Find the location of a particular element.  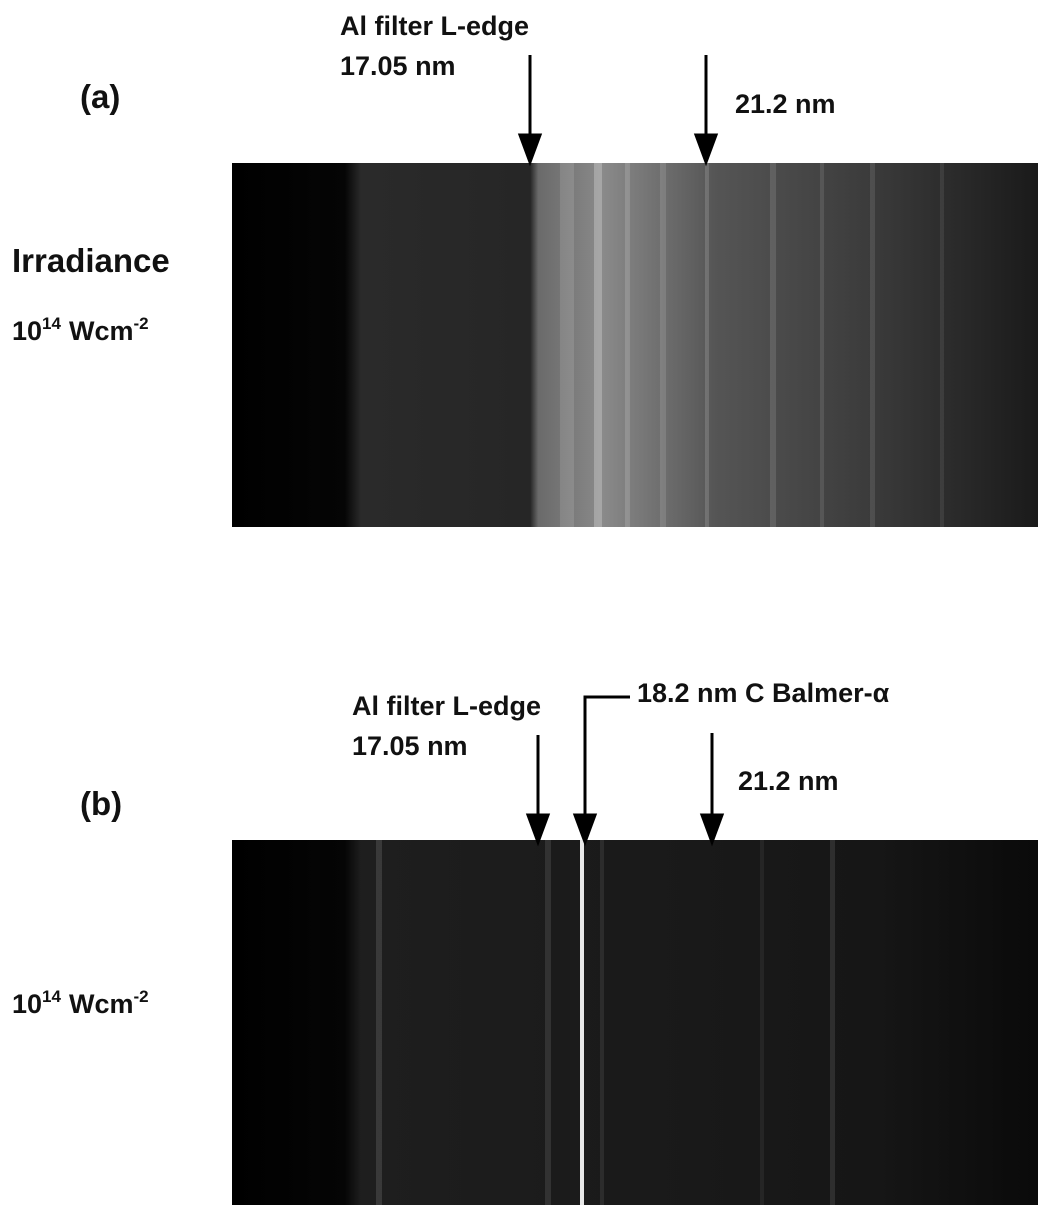

balmer-label: 18.2 nm C Balmer-α is located at coordinates (763, 693).